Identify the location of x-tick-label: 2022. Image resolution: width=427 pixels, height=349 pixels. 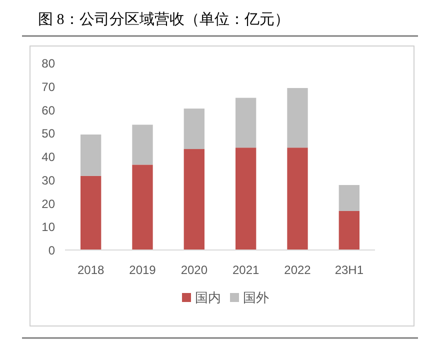
(298, 270).